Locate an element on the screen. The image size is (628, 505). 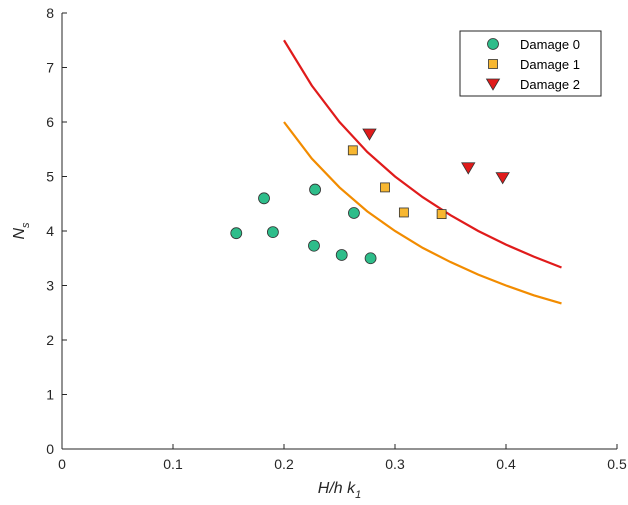
legend: Damage 0 Damage 1 Damage 2 is located at coordinates (530, 63).